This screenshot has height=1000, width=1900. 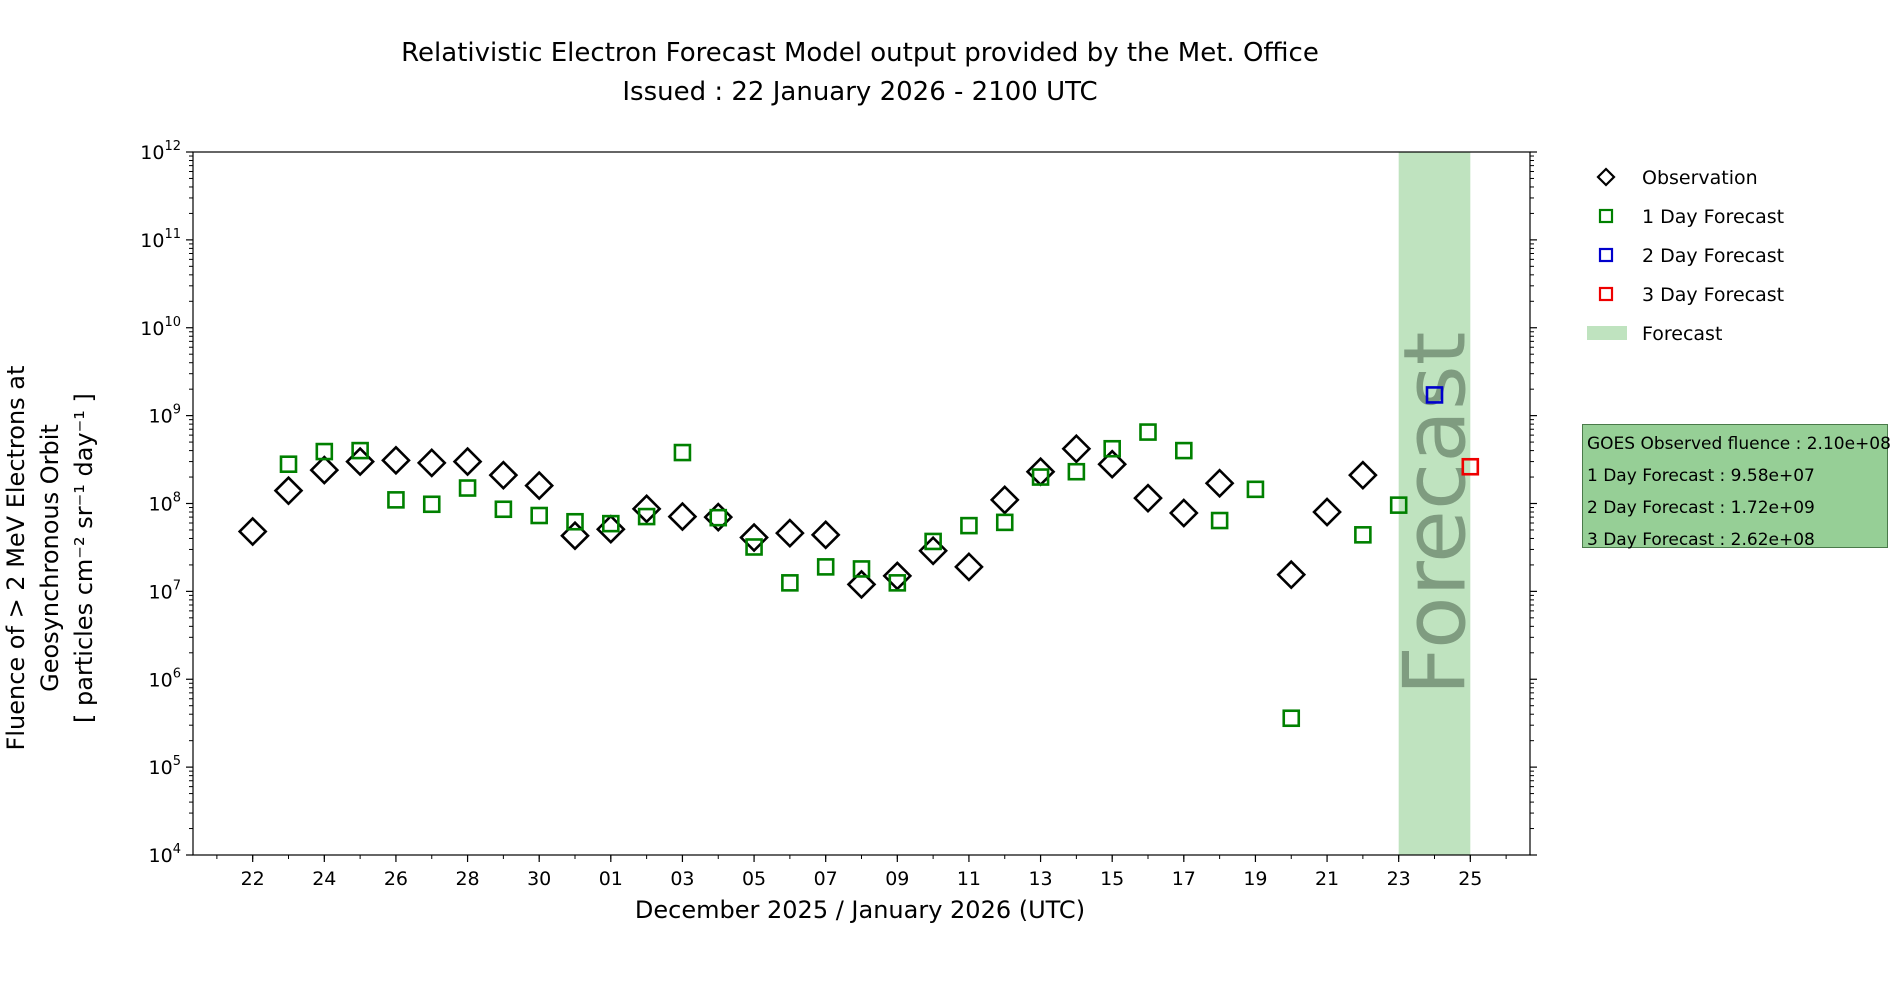 I want to click on chart-subtitle: Issued : 22 January 2026 - 2100 UTC, so click(x=860, y=92).